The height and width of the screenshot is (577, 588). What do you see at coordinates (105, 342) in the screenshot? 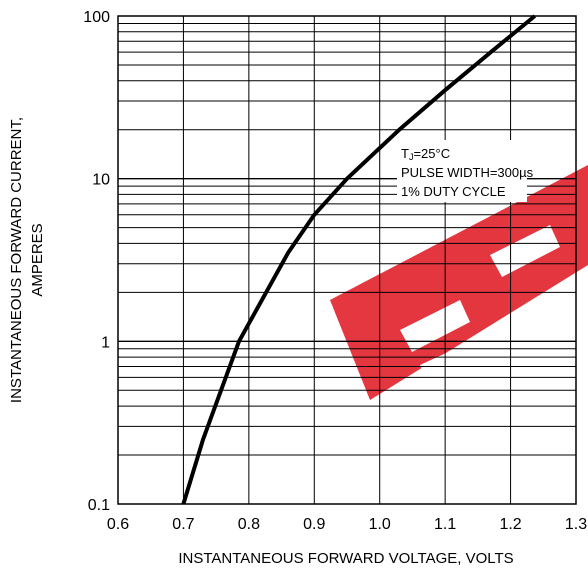
I see `y-tick-label: 1` at bounding box center [105, 342].